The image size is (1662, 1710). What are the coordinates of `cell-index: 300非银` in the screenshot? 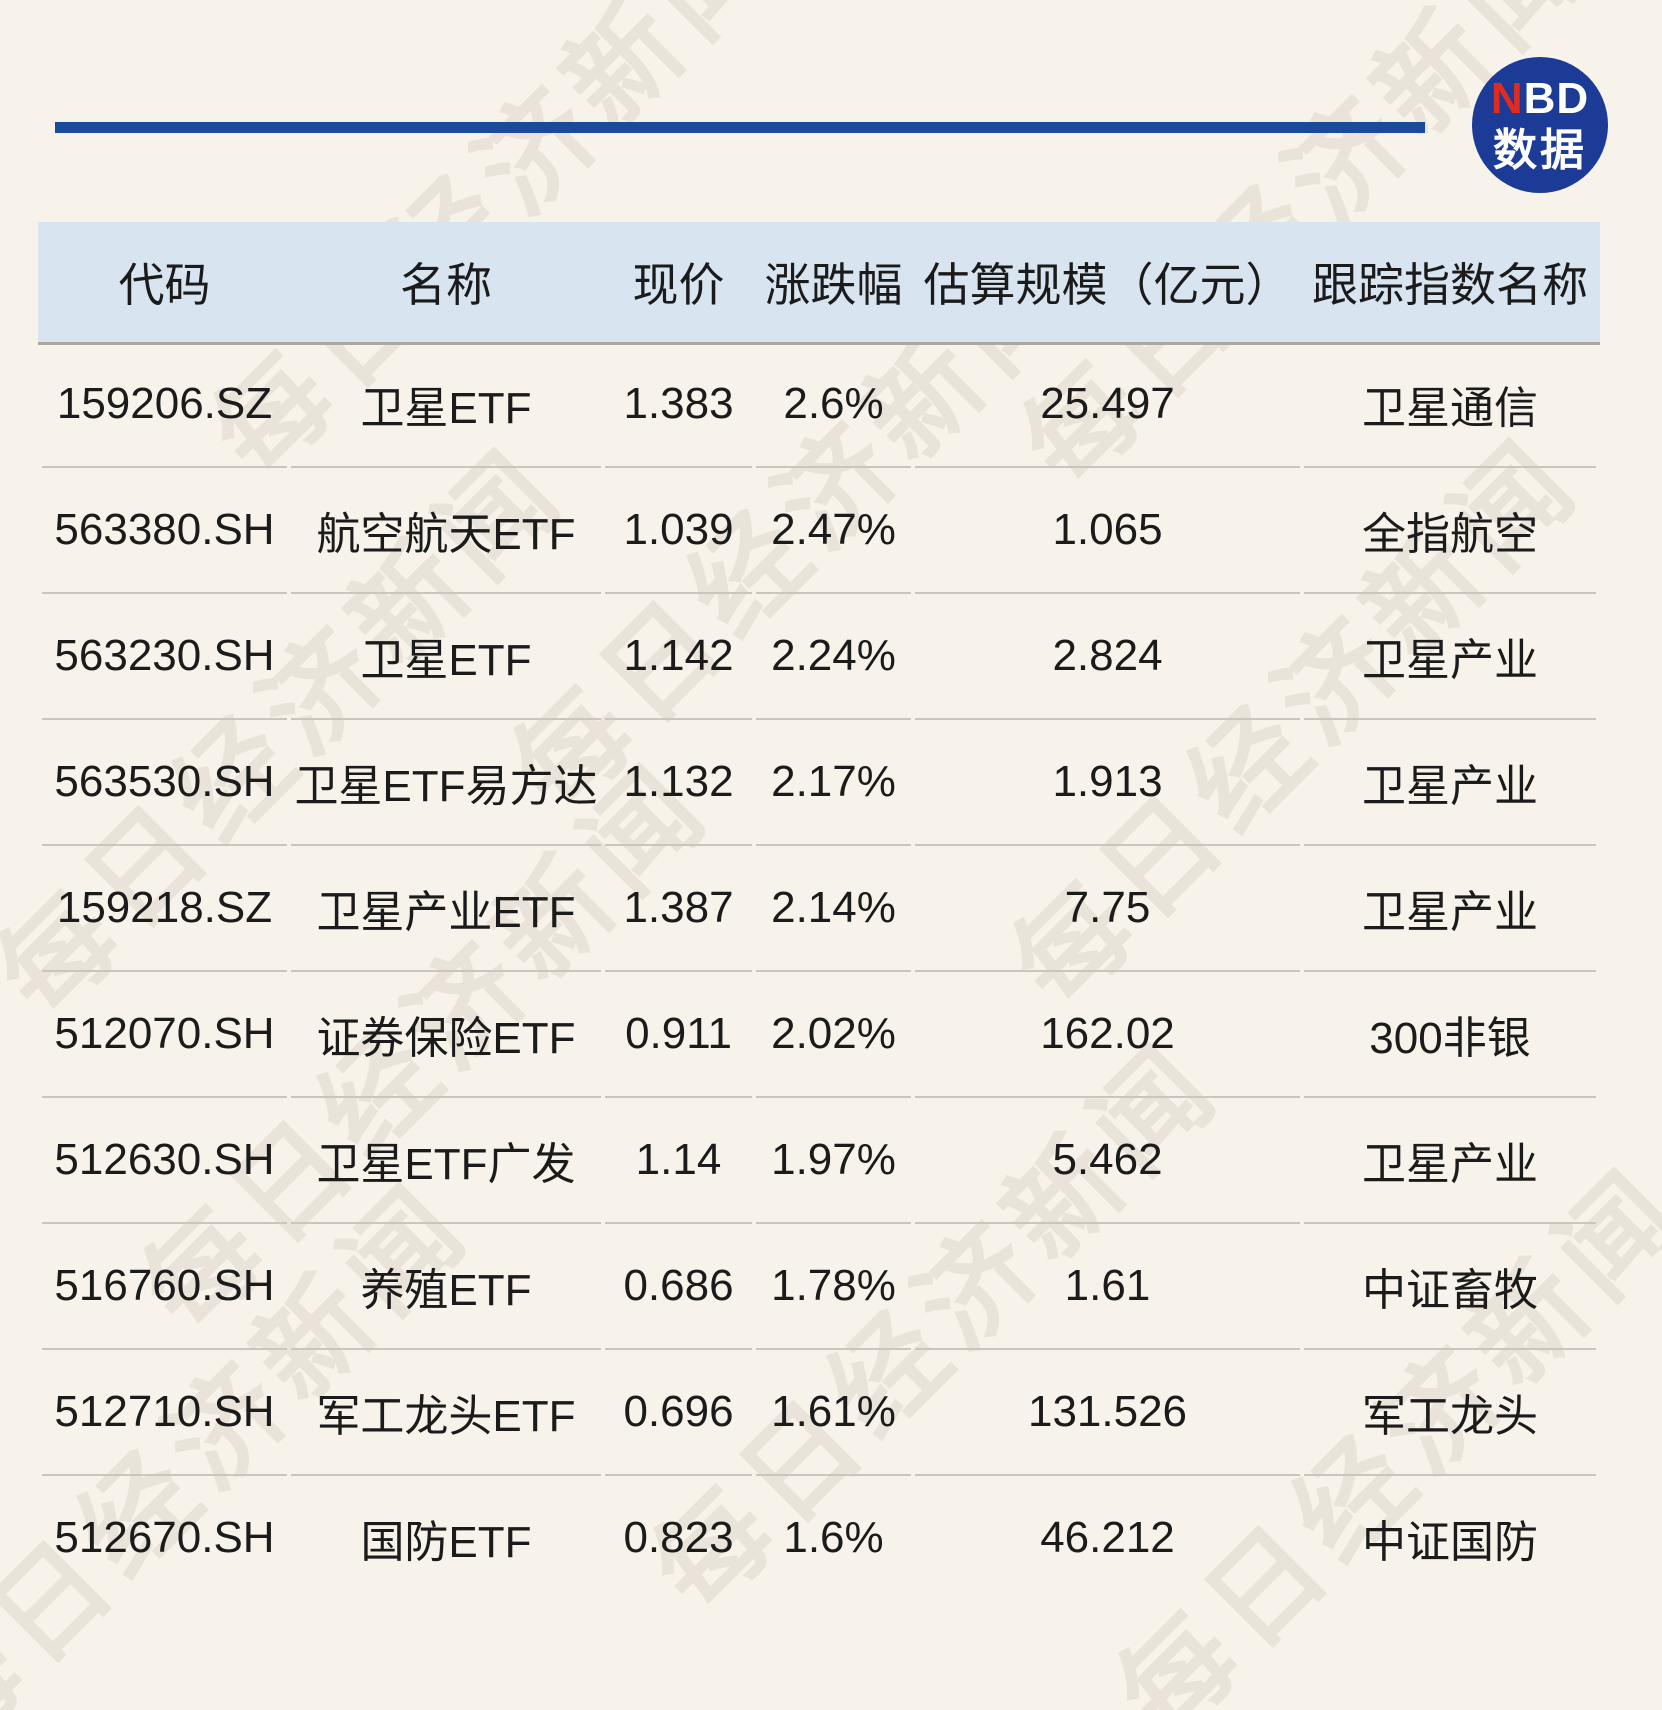 It's located at (1450, 1035).